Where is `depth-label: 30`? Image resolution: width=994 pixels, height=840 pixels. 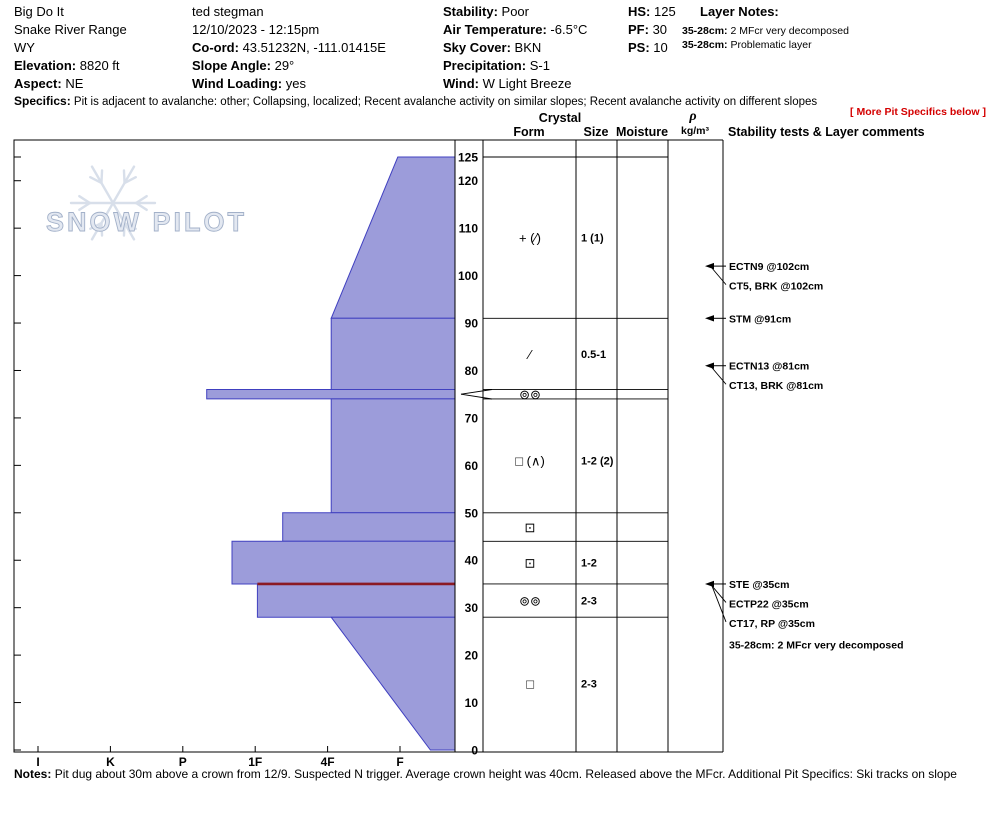 depth-label: 30 is located at coordinates (472, 608).